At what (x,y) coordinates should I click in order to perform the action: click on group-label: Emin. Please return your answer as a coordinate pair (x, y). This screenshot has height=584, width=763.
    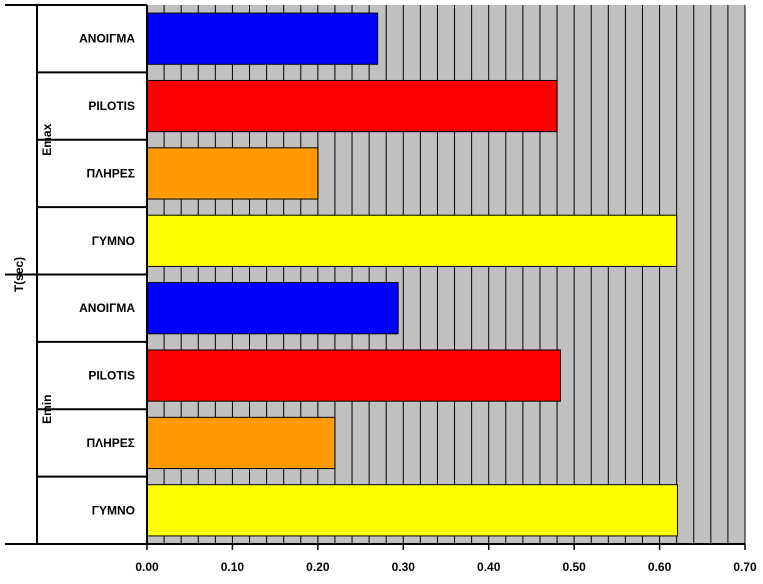
    Looking at the image, I should click on (47, 409).